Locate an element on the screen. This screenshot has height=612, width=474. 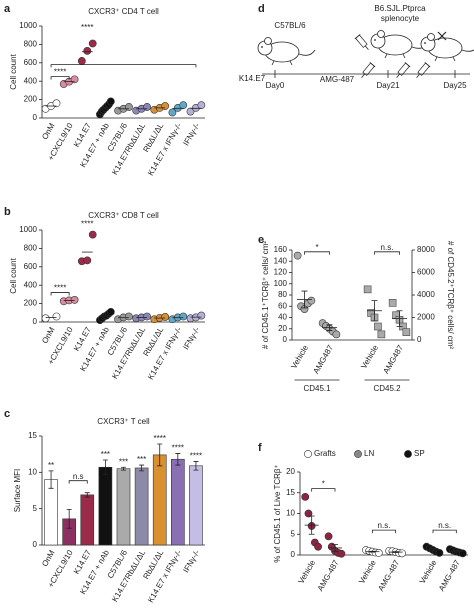
panel-label: d is located at coordinates (261, 9).